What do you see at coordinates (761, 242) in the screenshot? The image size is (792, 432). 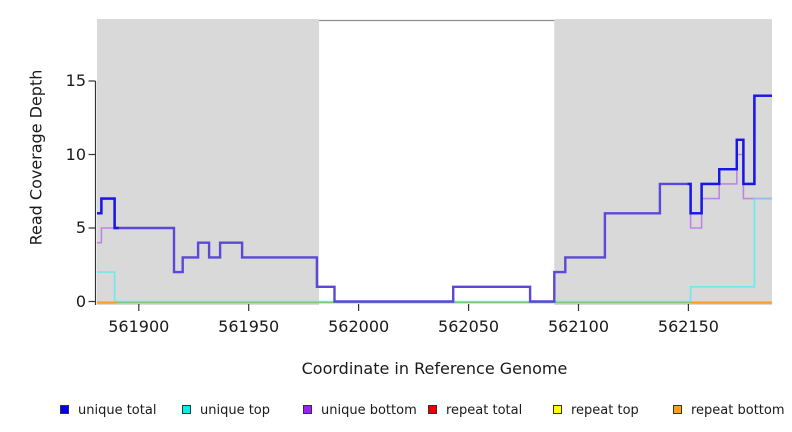 I see `series-path-unique-top` at bounding box center [761, 242].